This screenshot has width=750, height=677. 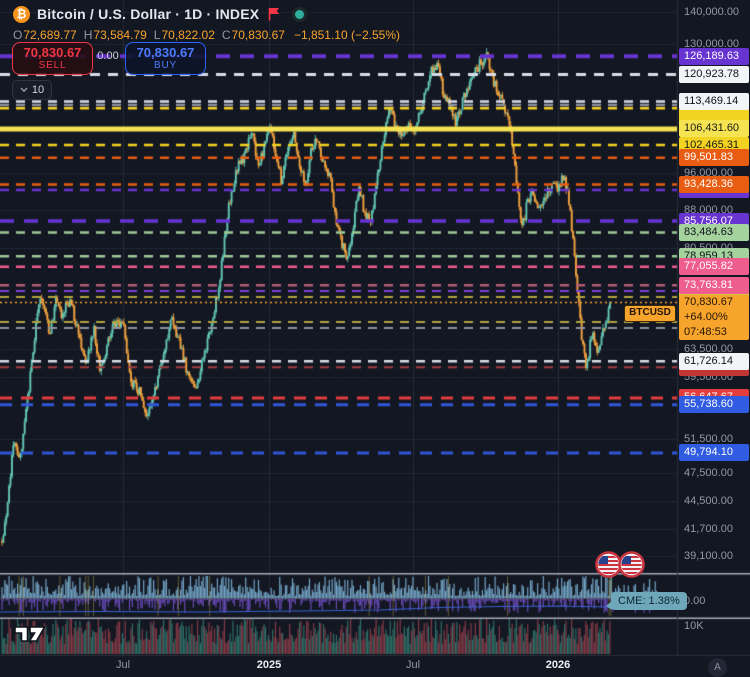 What do you see at coordinates (708, 172) in the screenshot?
I see `price-tick: 96,000.00` at bounding box center [708, 172].